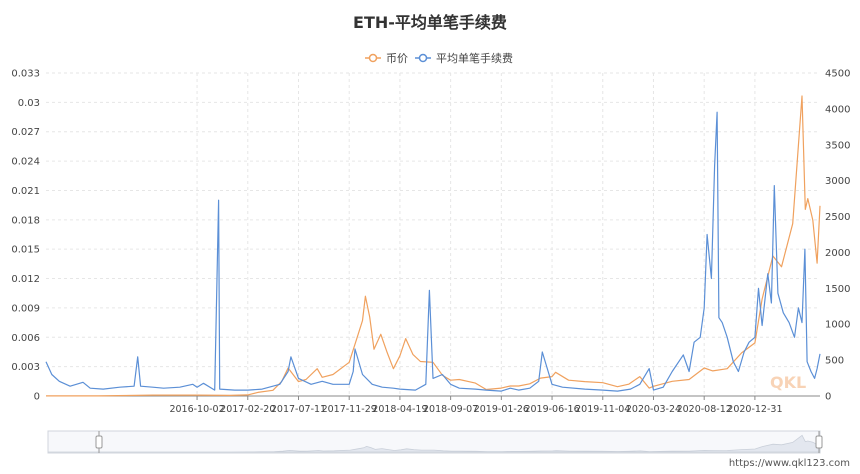  Describe the element at coordinates (430, 22) in the screenshot. I see `chart-title: ETH-平均单笔手续费` at that location.